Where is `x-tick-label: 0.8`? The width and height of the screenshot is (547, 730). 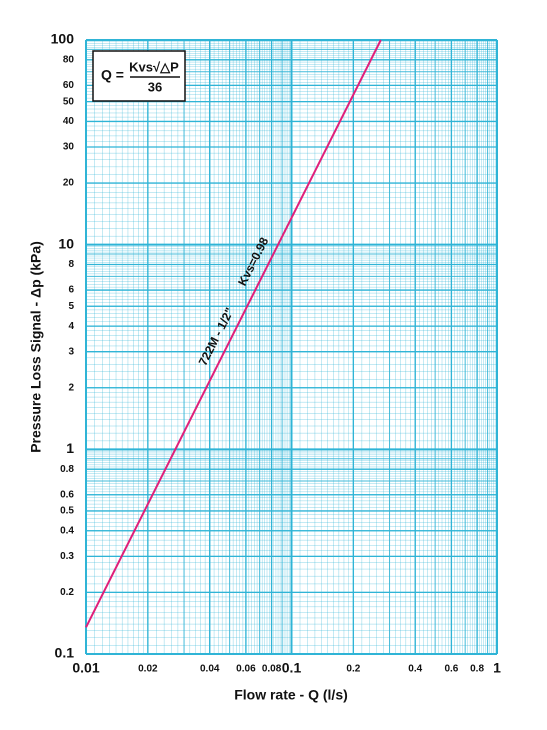
x-tick-label: 0.8 is located at coordinates (477, 669).